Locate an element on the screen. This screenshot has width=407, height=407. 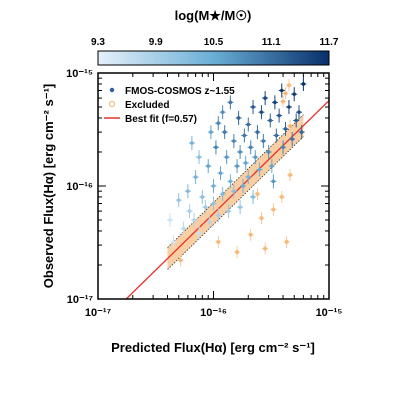
x-tick-label: 10⁻¹⁷ is located at coordinates (98, 313).